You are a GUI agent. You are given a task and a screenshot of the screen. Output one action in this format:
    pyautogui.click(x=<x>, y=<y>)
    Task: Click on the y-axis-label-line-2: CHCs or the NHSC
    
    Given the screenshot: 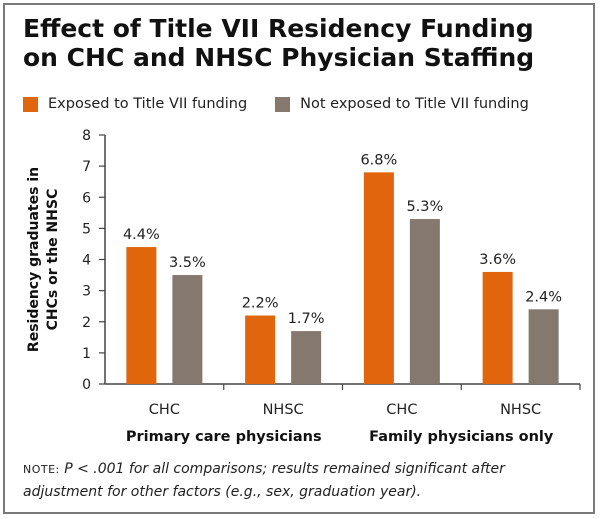 What is the action you would take?
    pyautogui.click(x=53, y=260)
    